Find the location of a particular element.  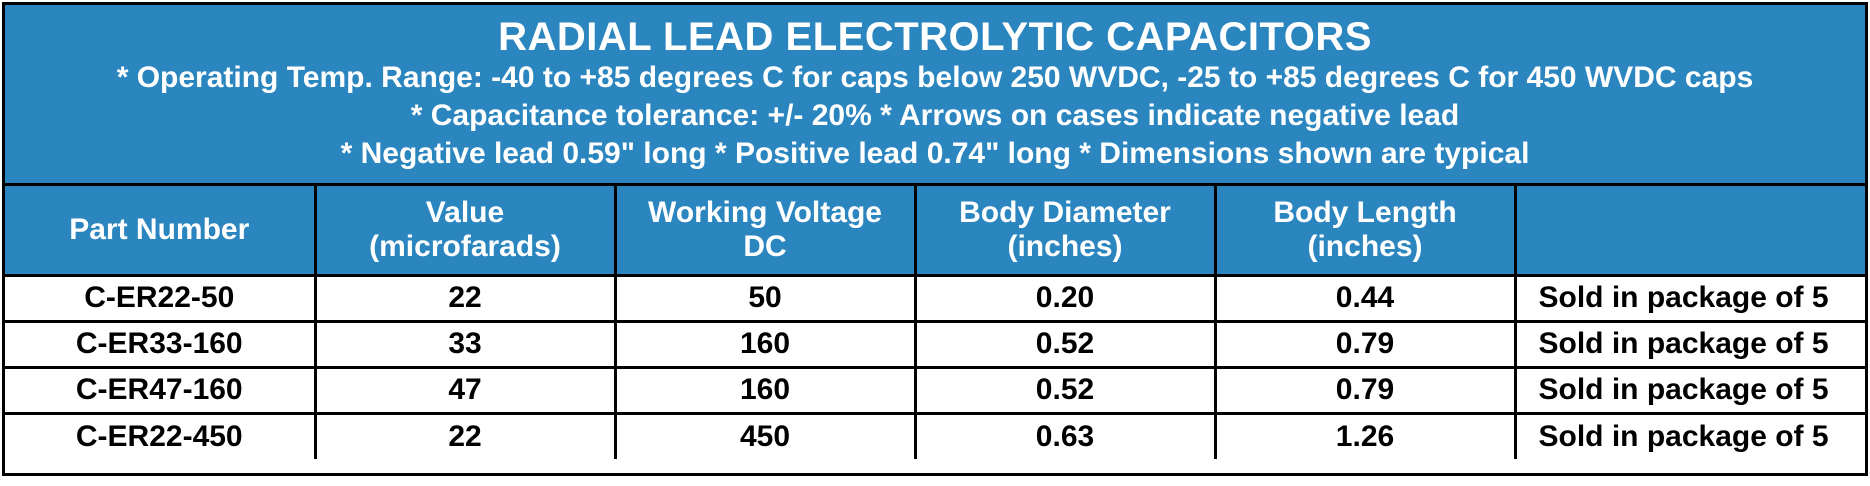

column-header-body-diameter: Body Diameter (inches) is located at coordinates (1066, 231).